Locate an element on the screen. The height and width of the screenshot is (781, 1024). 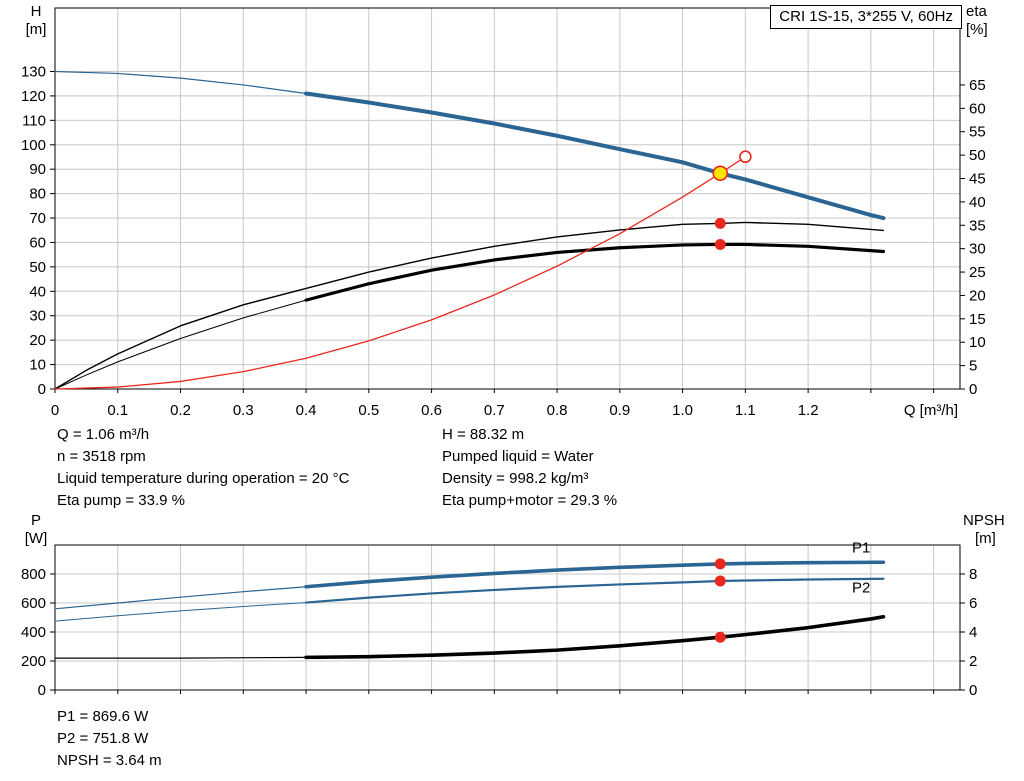
svg-text: Q [m³/h] is located at coordinates (931, 410).